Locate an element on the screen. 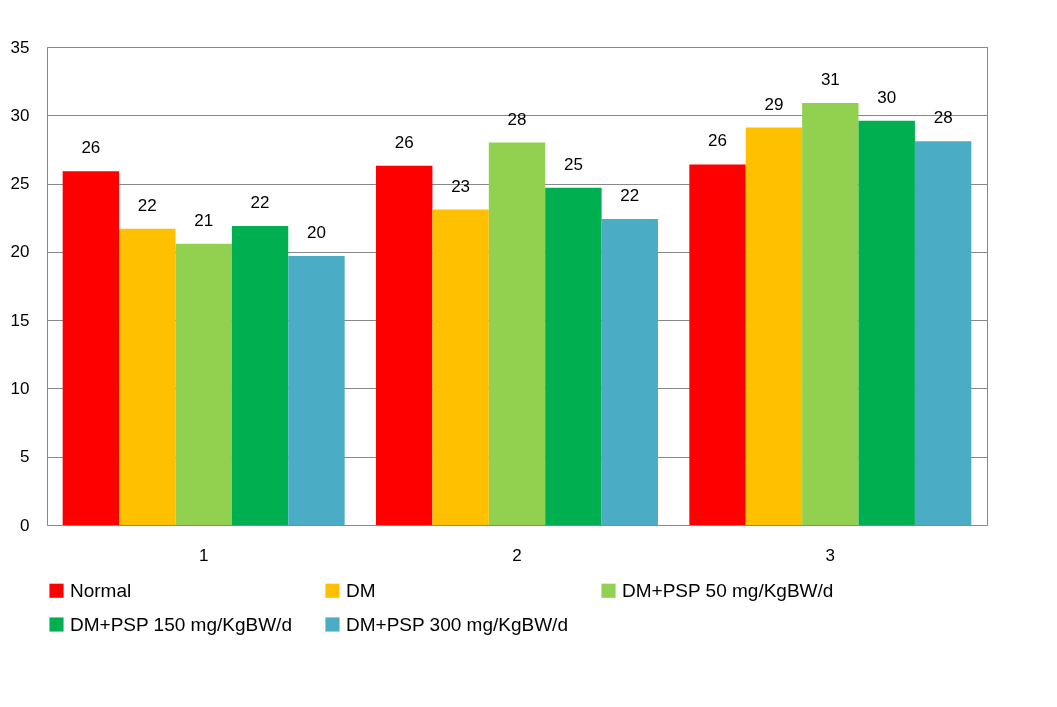 The height and width of the screenshot is (707, 1057). legend-label: DM is located at coordinates (361, 590).